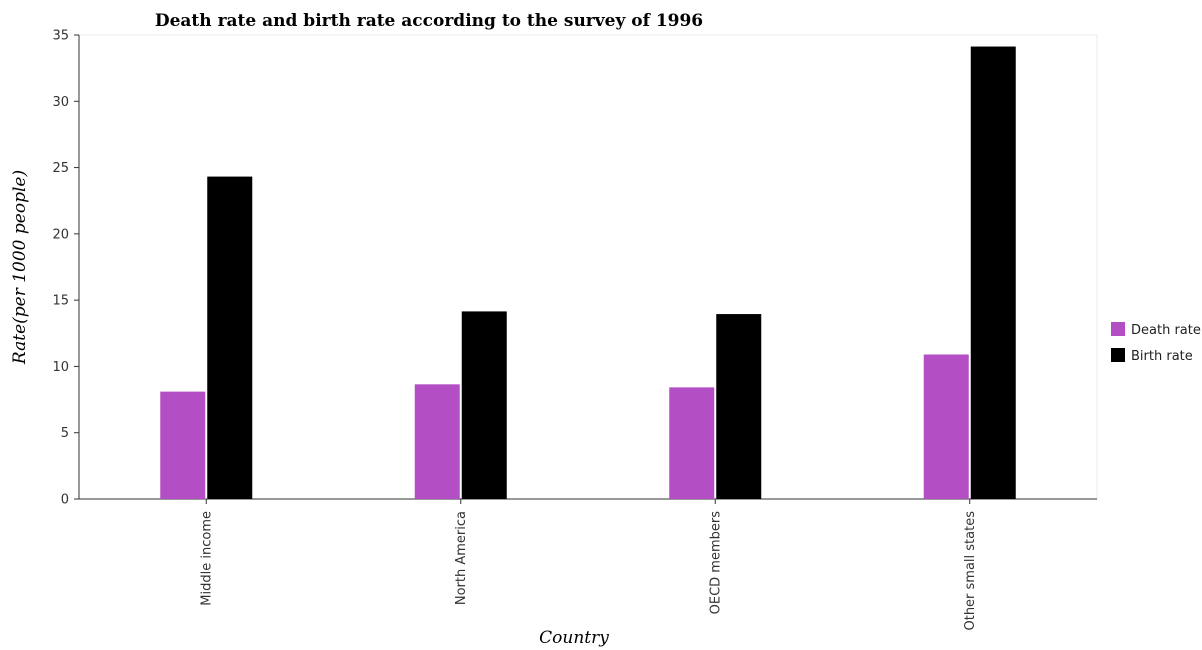 This screenshot has width=1202, height=650. What do you see at coordinates (65, 500) in the screenshot?
I see `y-tick-label: 0` at bounding box center [65, 500].